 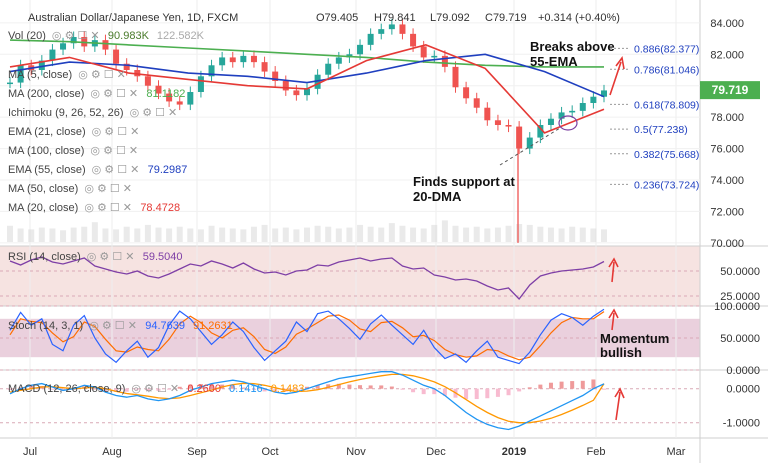 I want to click on last-price-badge, so click(x=730, y=90).